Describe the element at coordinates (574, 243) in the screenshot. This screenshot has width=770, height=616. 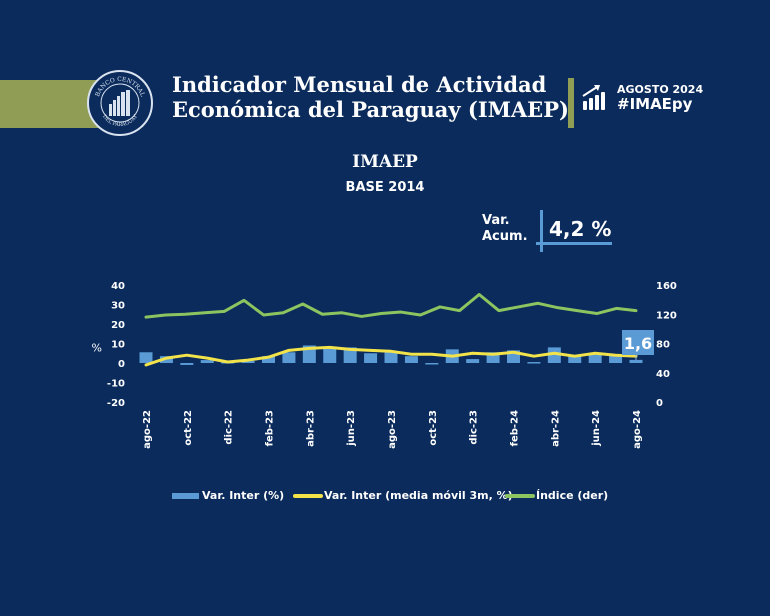
I see `accumulated-divider-horizontal` at that location.